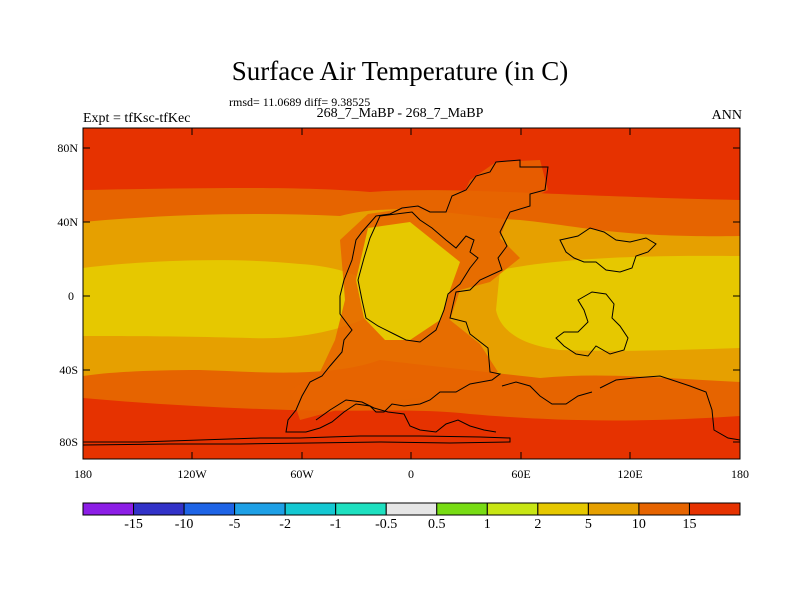 The image size is (800, 600). Describe the element at coordinates (400, 71) in the screenshot. I see `figure-title: Surface Air Temperature (in C)` at that location.